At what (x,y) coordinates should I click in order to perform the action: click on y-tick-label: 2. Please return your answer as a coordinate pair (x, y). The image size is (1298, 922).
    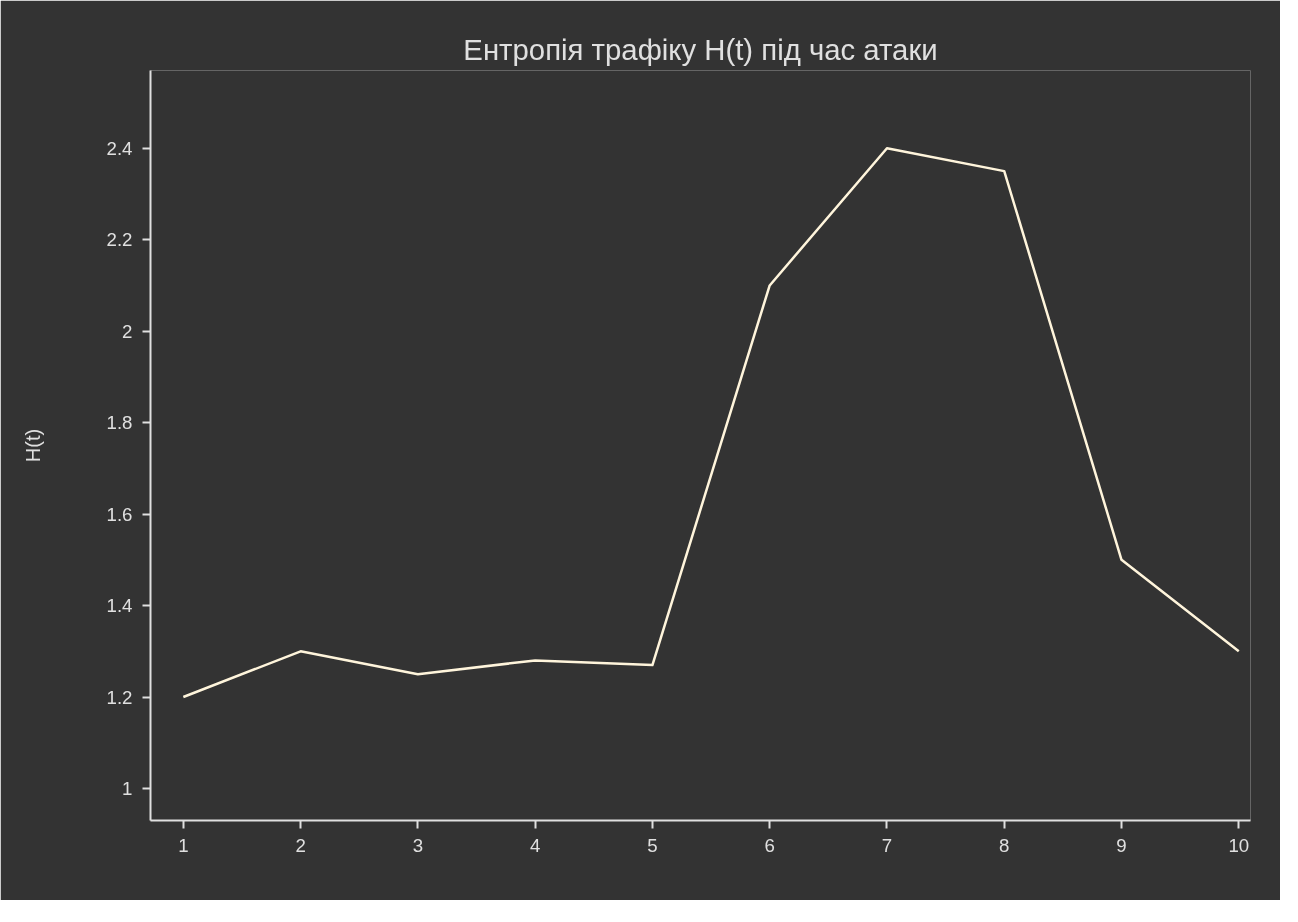
    Looking at the image, I should click on (127, 331).